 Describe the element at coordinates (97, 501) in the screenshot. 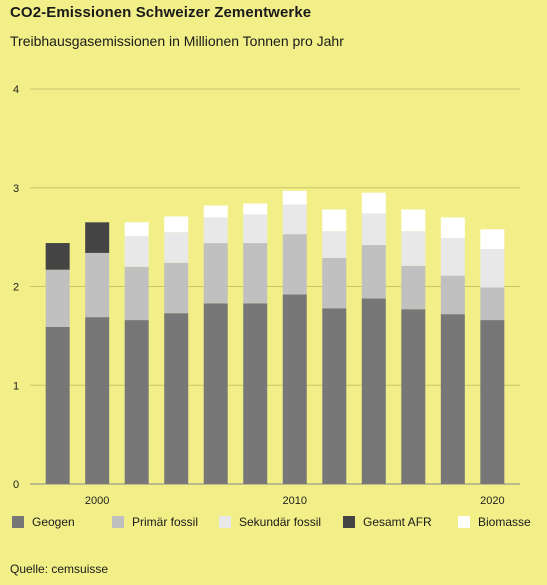

I see `x-tick-label: 2000` at that location.